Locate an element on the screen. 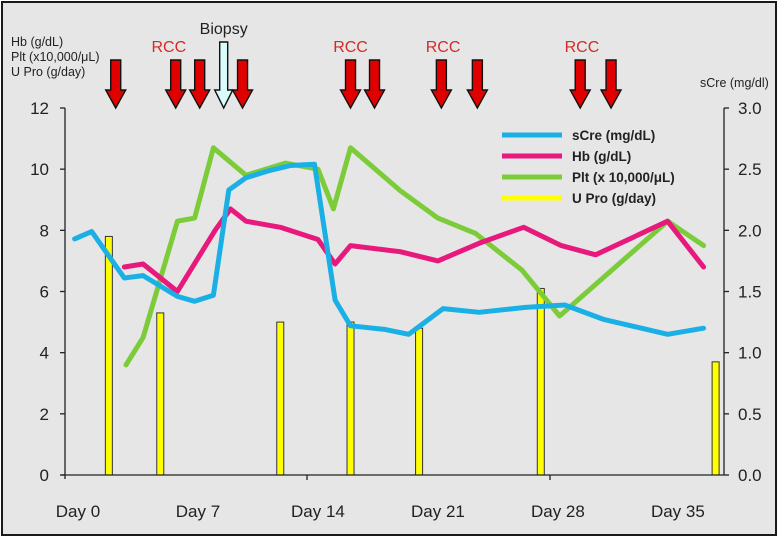 The width and height of the screenshot is (782, 541). x-tick-label: Day 35 is located at coordinates (678, 511).